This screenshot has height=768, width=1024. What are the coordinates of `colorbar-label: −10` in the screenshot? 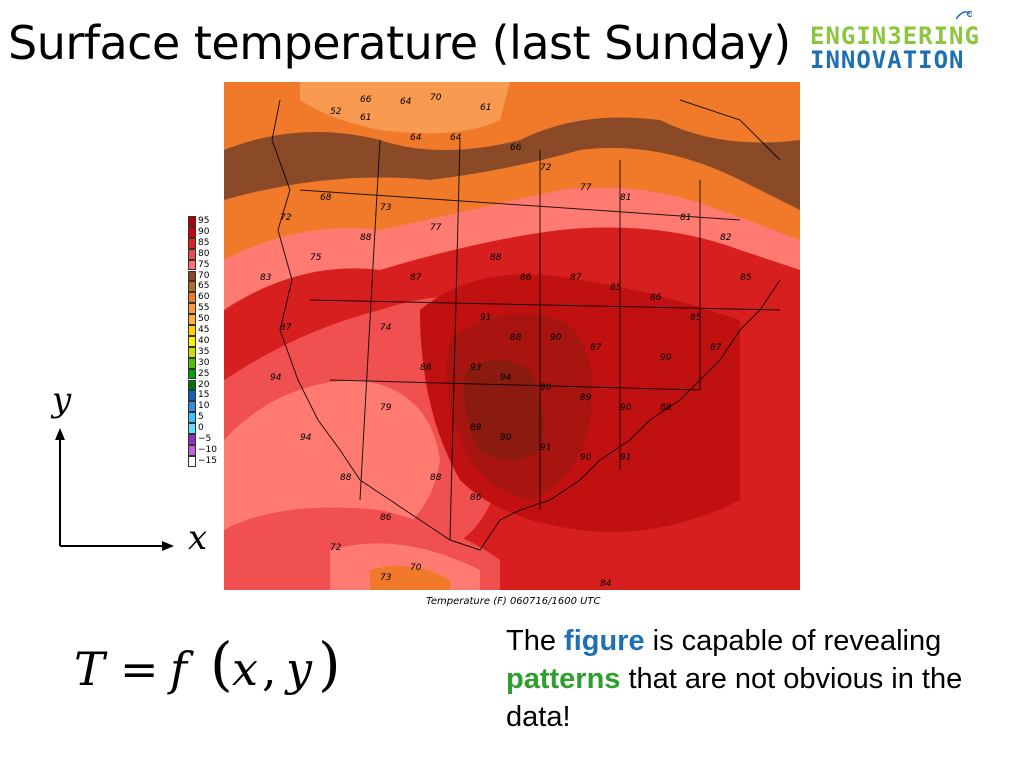 It's located at (207, 449).